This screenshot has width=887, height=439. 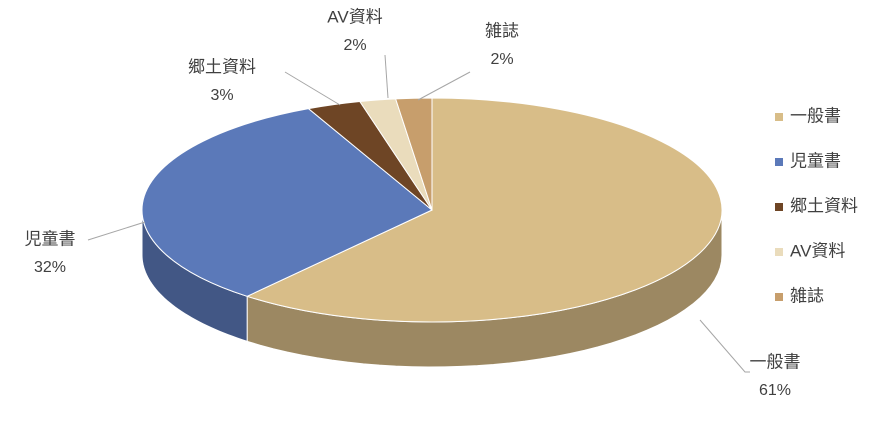 What do you see at coordinates (807, 295) in the screenshot?
I see `legend-label: 雑誌` at bounding box center [807, 295].